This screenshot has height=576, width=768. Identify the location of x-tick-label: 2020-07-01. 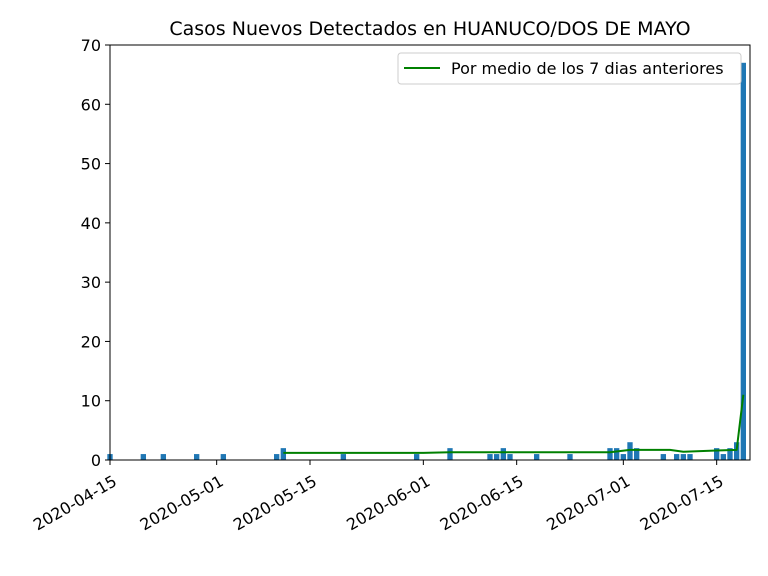
(588, 502).